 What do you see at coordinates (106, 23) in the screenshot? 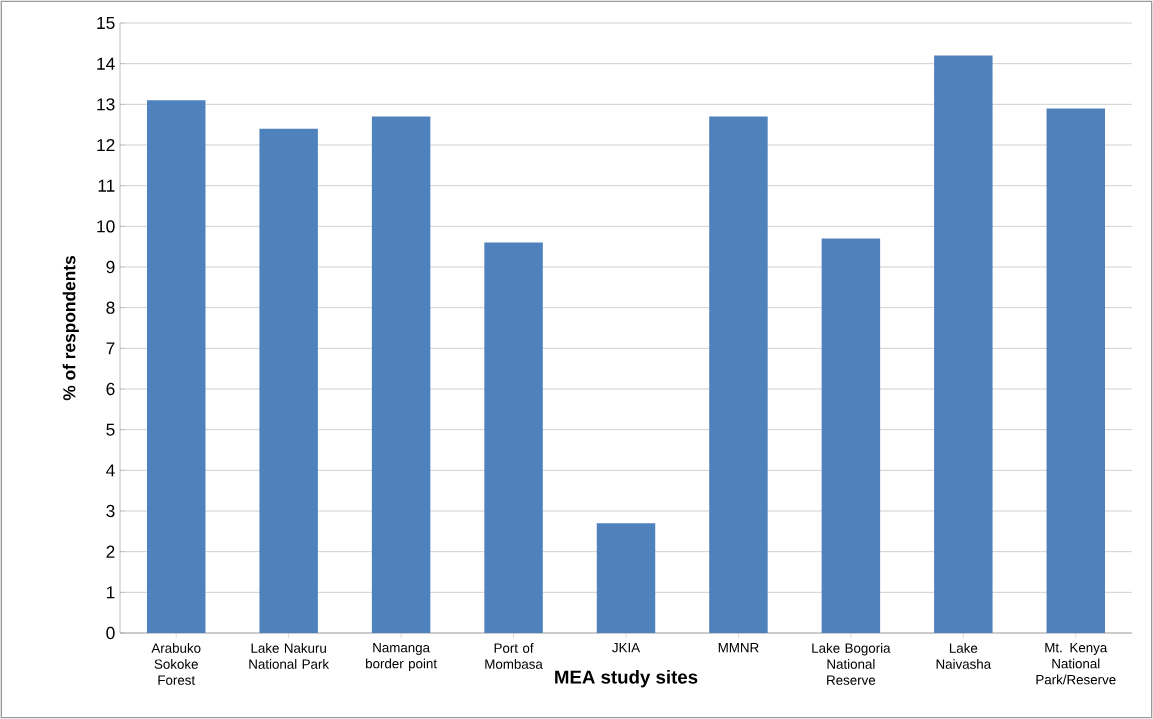
I see `y-tick-label: 15` at bounding box center [106, 23].